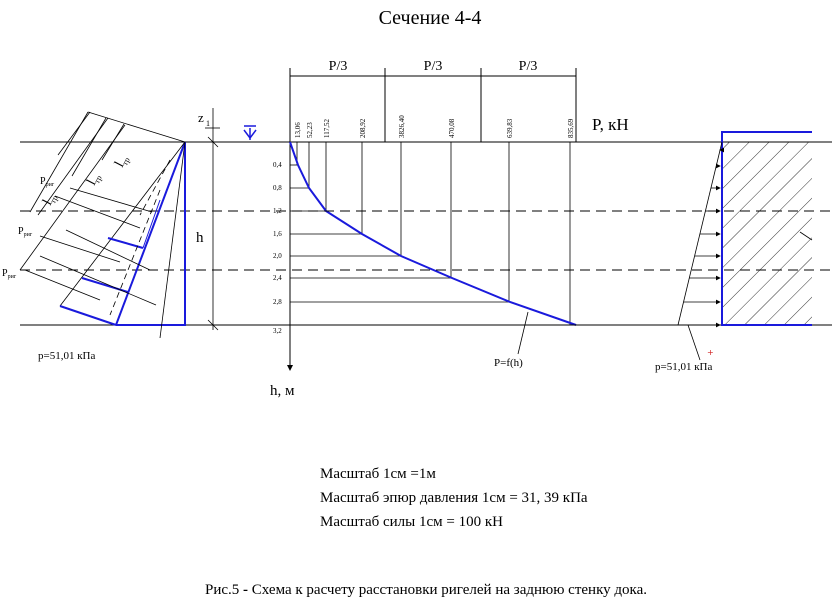 The image size is (835, 609). Describe the element at coordinates (298, 130) in the screenshot. I see `force-value-label: 13,06` at that location.